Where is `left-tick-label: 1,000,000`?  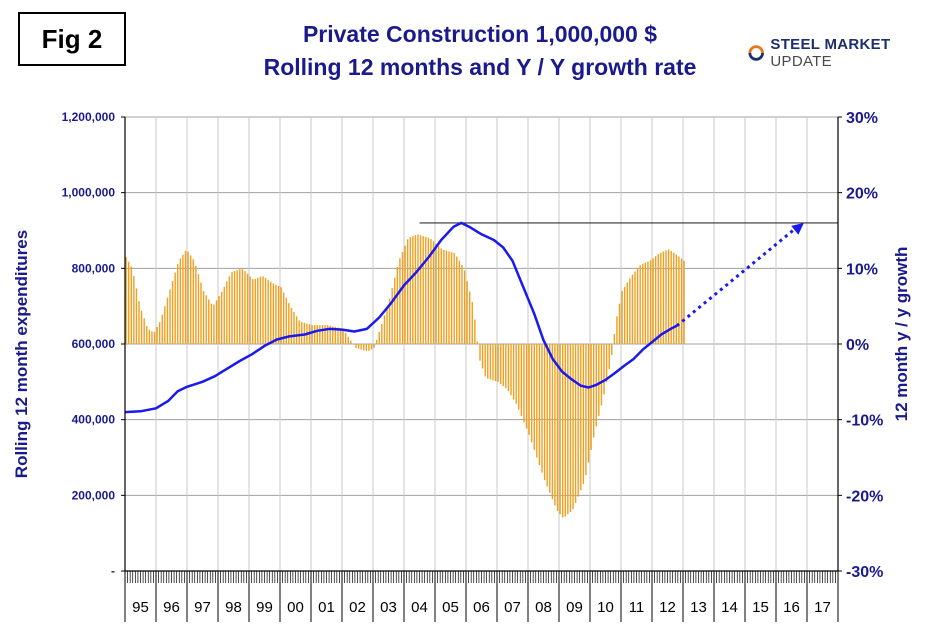 left-tick-label: 1,000,000 is located at coordinates (89, 193).